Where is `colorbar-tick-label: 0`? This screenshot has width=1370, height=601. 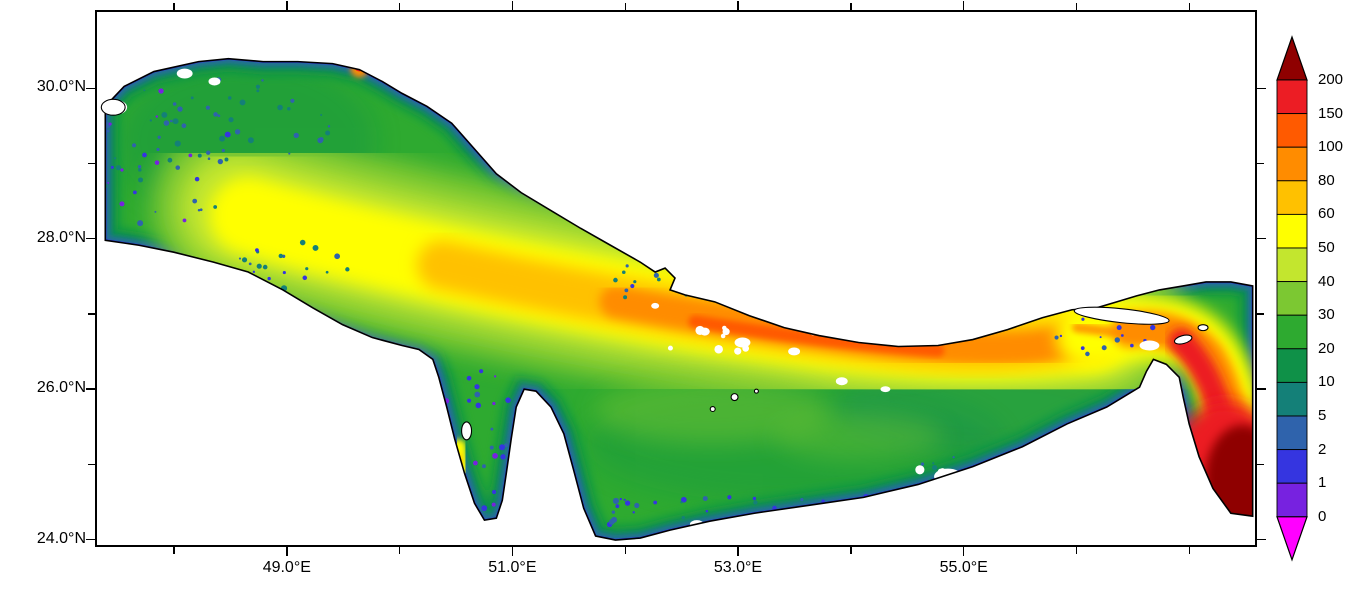 colorbar-tick-label: 0 is located at coordinates (1322, 516).